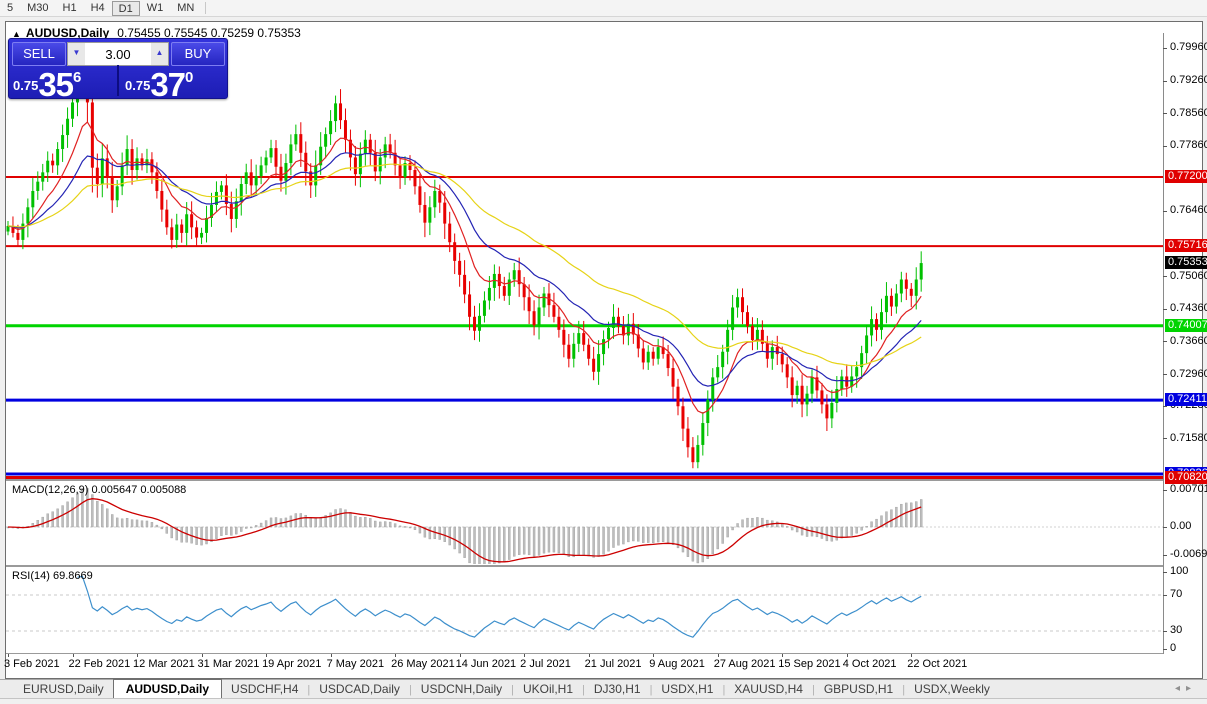 This screenshot has height=704, width=1207. What do you see at coordinates (1188, 80) in the screenshot?
I see `price-tick: 0.79260` at bounding box center [1188, 80].